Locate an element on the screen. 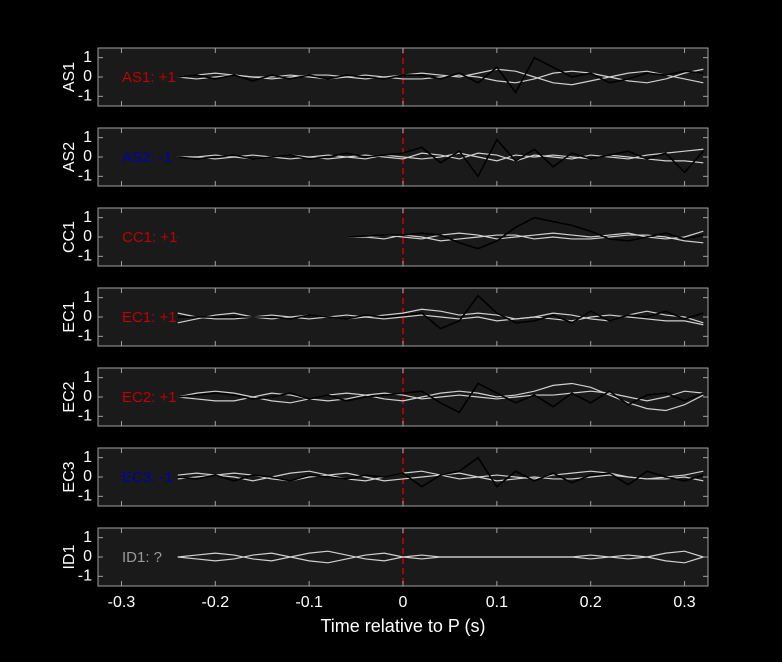 The height and width of the screenshot is (662, 782). y-axis-label: EC3 is located at coordinates (69, 476).